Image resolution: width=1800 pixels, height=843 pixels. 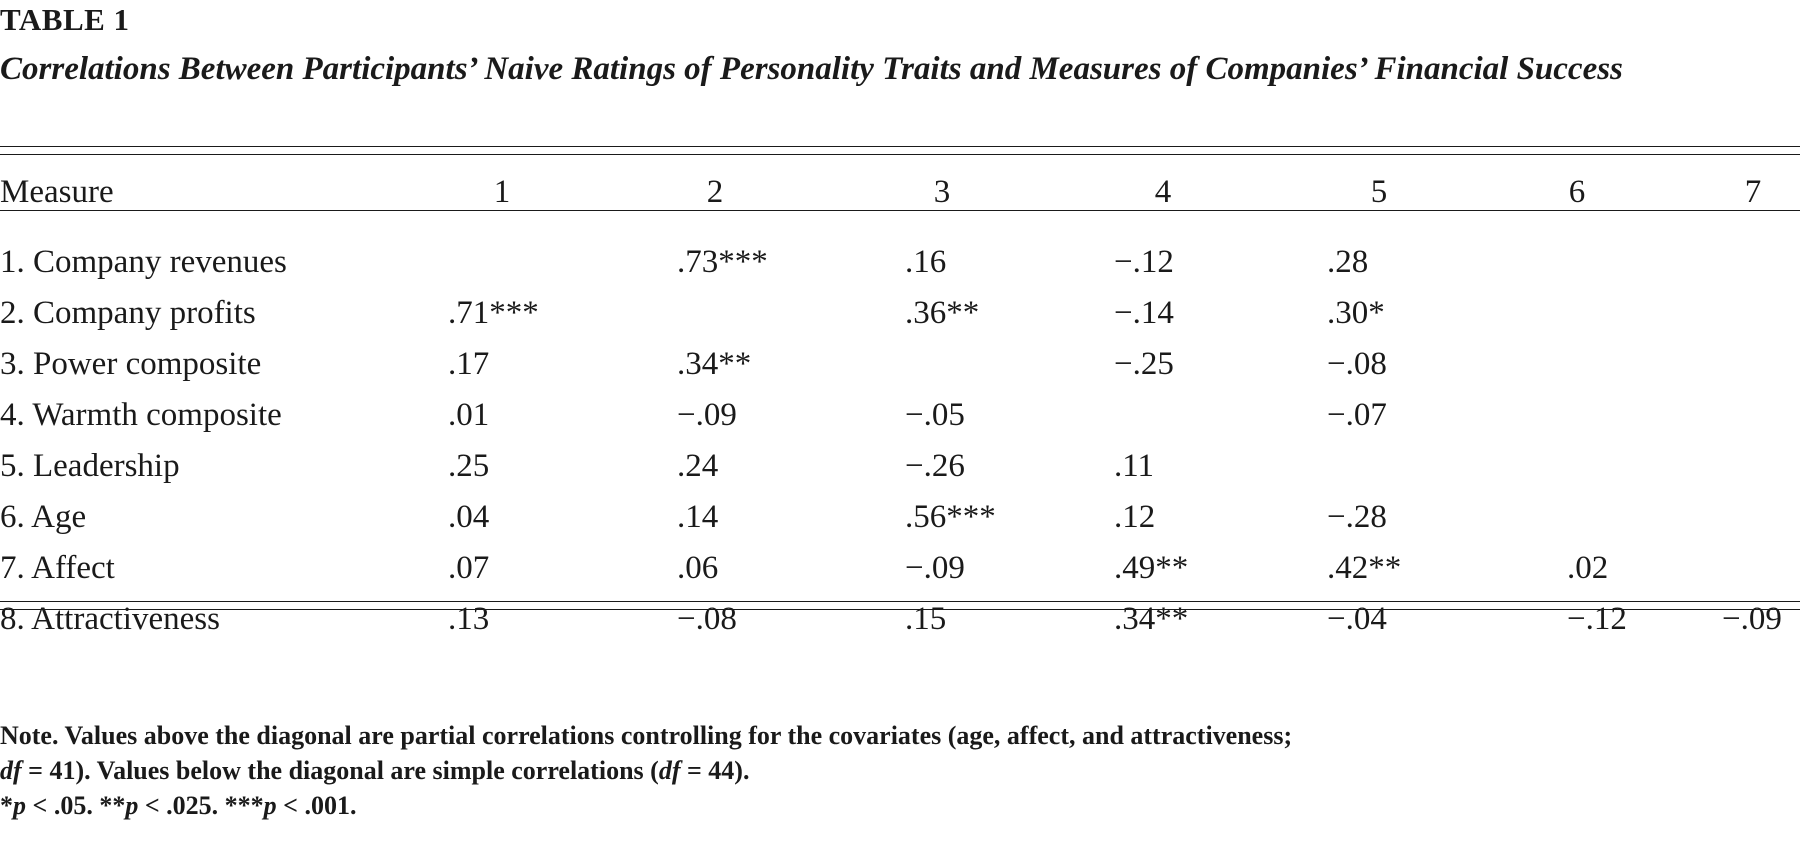 I want to click on table-cell: .25, so click(x=469, y=466).